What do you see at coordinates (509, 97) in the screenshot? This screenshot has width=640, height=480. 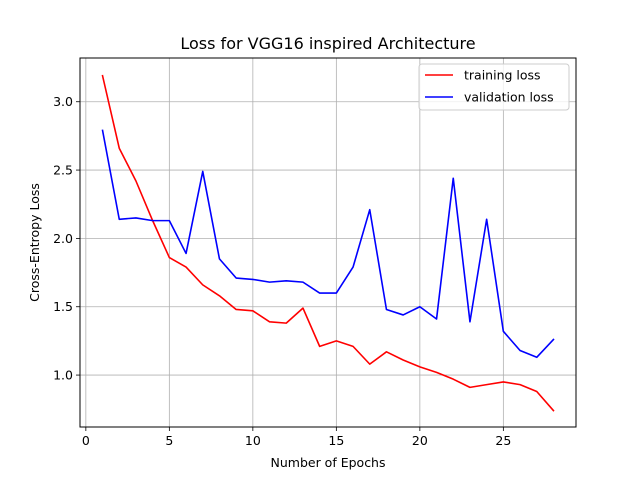 I see `legend-label-validation-loss: validation loss` at bounding box center [509, 97].